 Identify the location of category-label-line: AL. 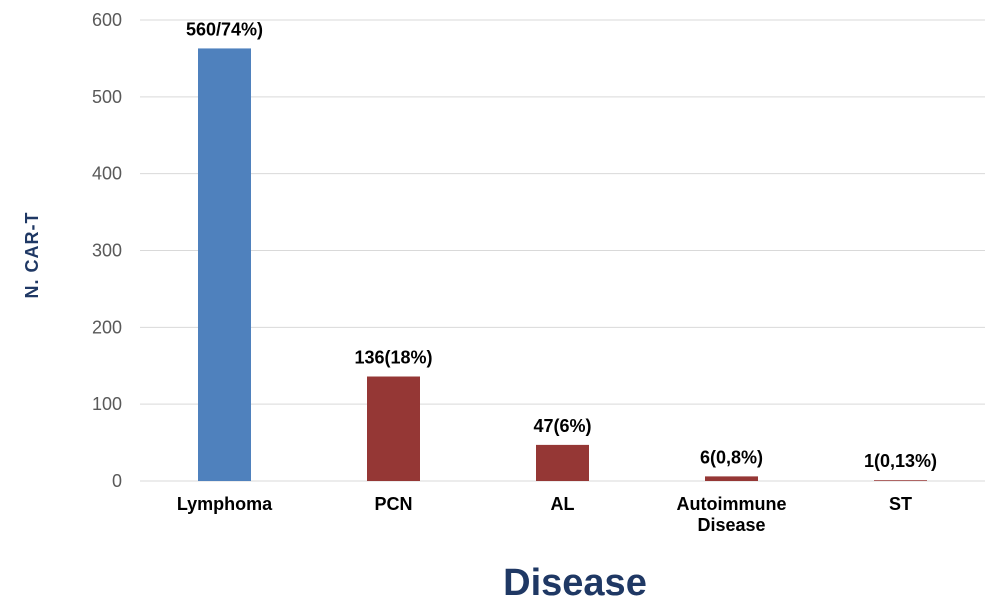
(563, 504).